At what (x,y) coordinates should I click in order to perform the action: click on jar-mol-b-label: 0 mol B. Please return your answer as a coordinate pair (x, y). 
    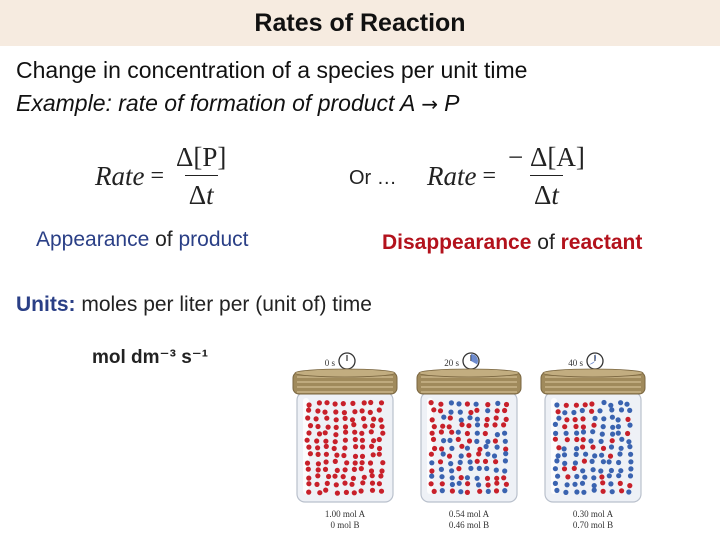
    Looking at the image, I should click on (344, 525).